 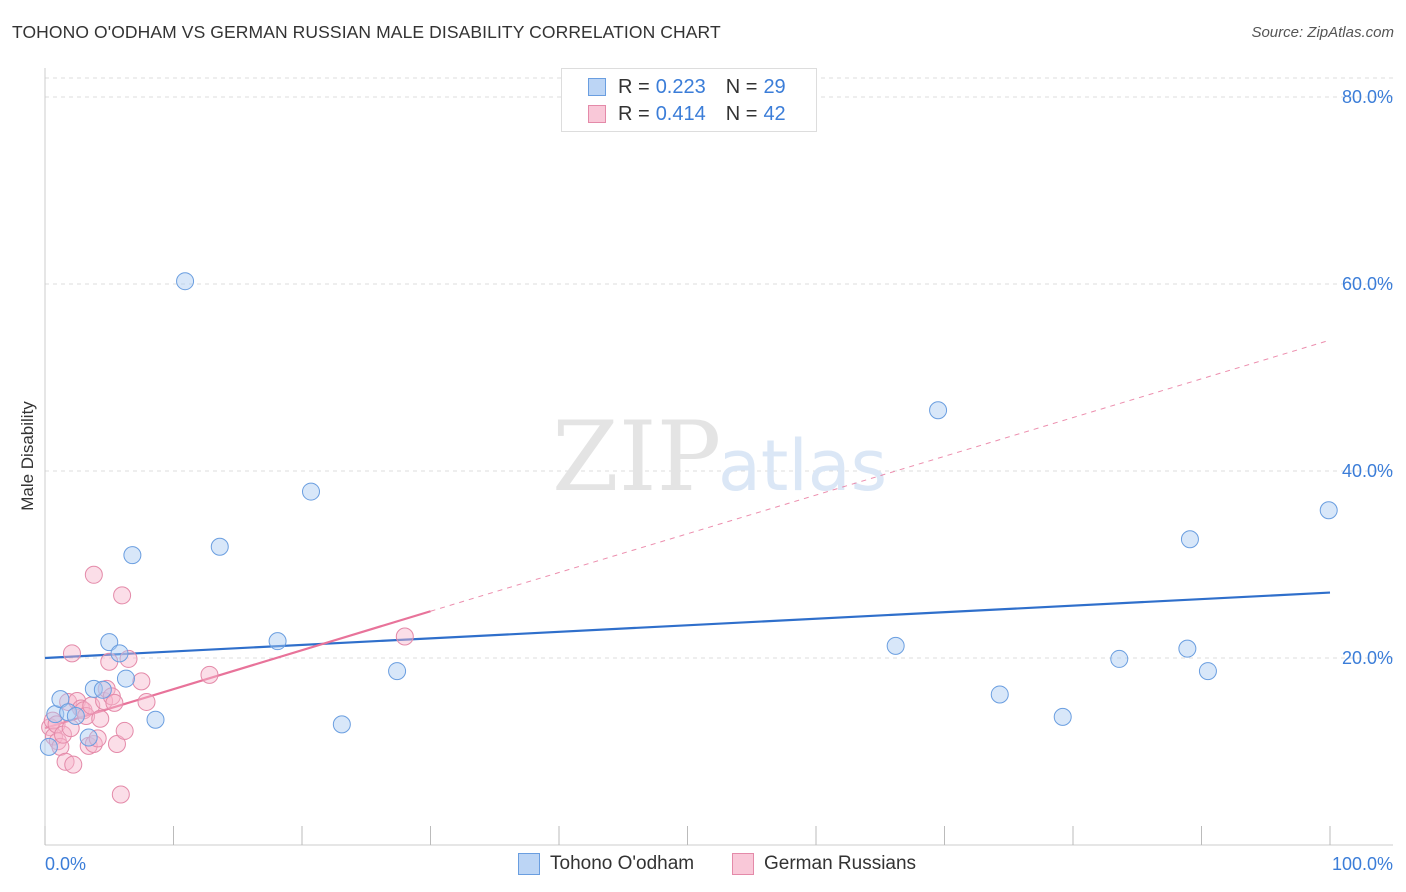 What do you see at coordinates (622, 863) in the screenshot?
I see `bottom-legend-label: Tohono O'odham` at bounding box center [622, 863].